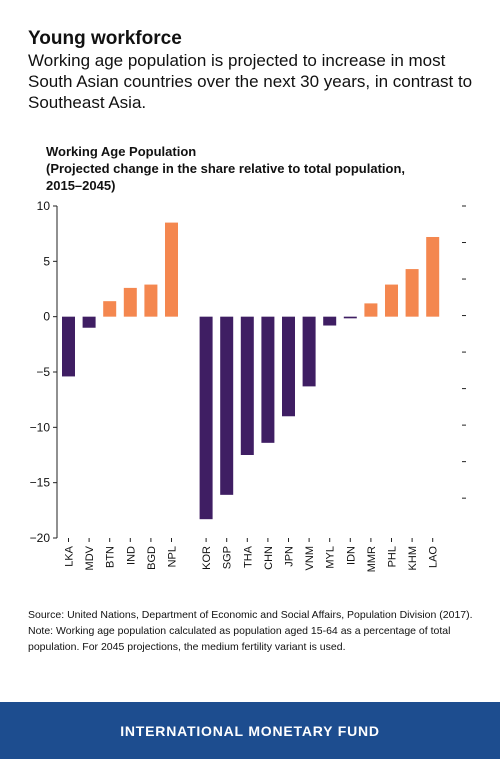  What do you see at coordinates (44, 206) in the screenshot?
I see `y-tick-label-10: 10` at bounding box center [44, 206].